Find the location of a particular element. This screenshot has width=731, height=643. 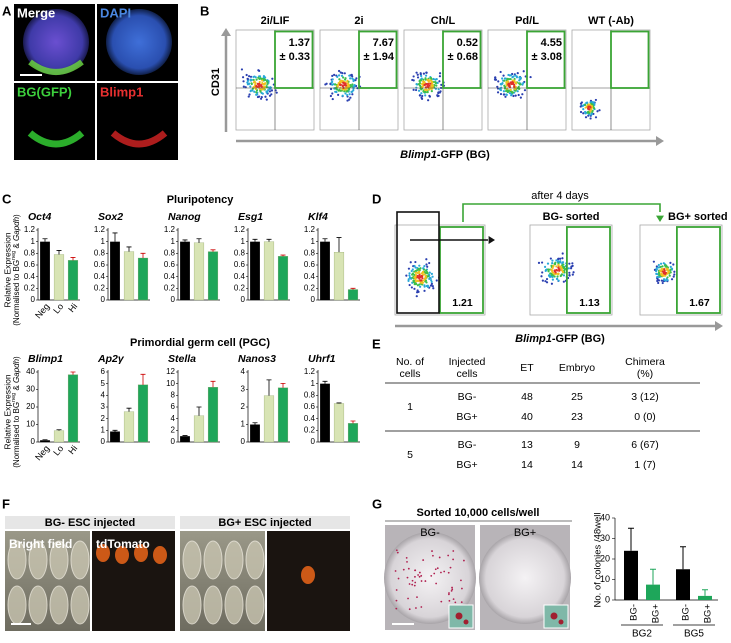

channel-label: Bright field is located at coordinates (40, 544).